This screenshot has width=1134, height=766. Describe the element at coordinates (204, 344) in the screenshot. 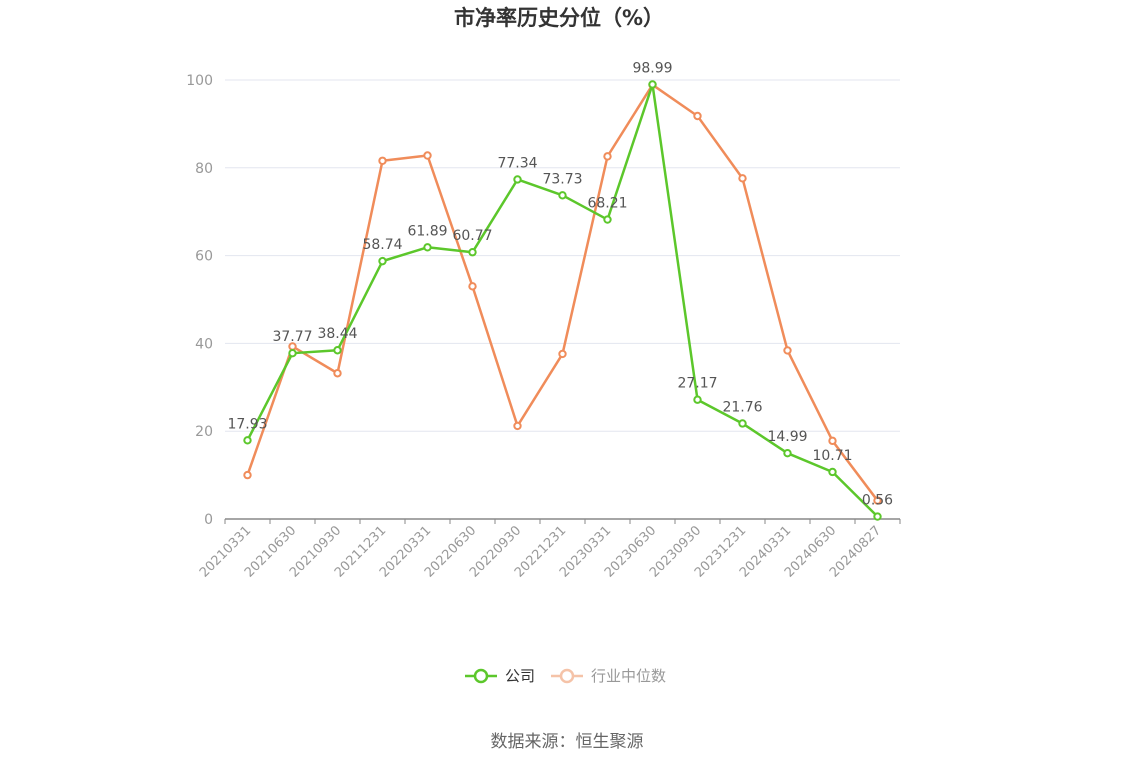

I see `y-tick-label: 40` at that location.